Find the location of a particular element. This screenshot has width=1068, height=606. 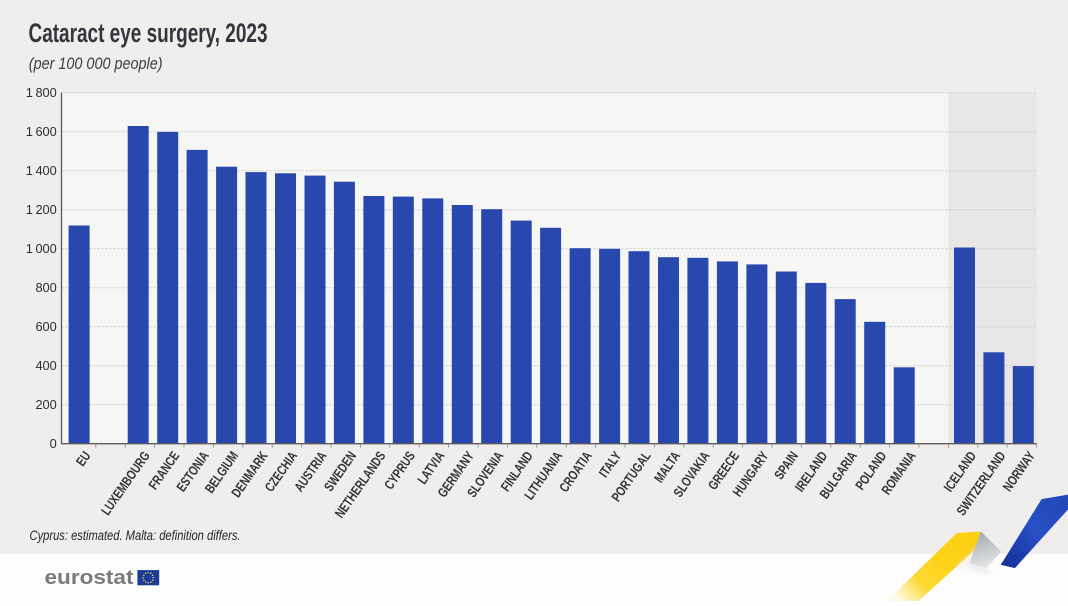

svg-text: 800 is located at coordinates (45, 287).